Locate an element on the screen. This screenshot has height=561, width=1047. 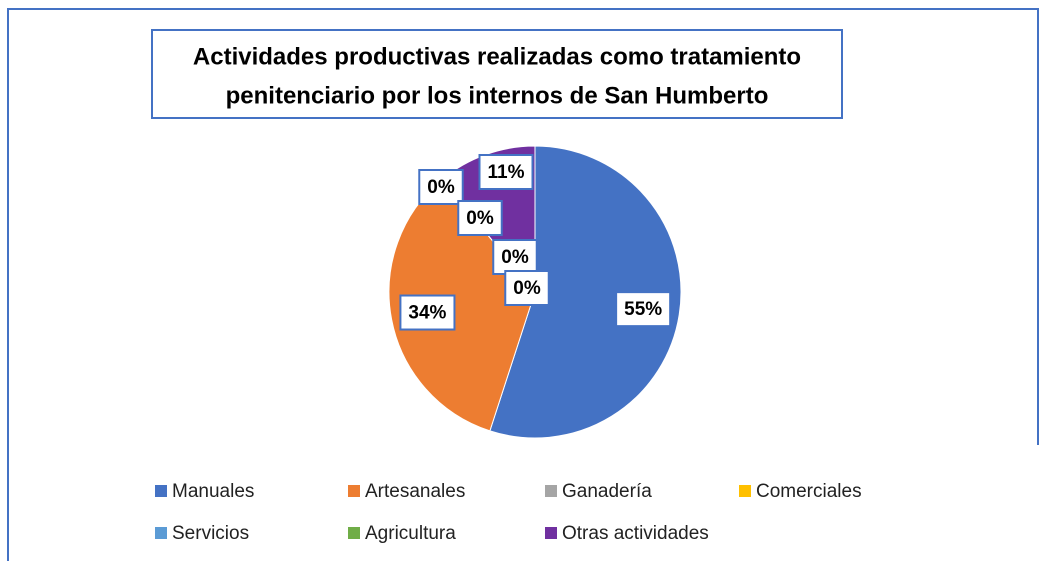
data-label: 55% is located at coordinates (643, 309).